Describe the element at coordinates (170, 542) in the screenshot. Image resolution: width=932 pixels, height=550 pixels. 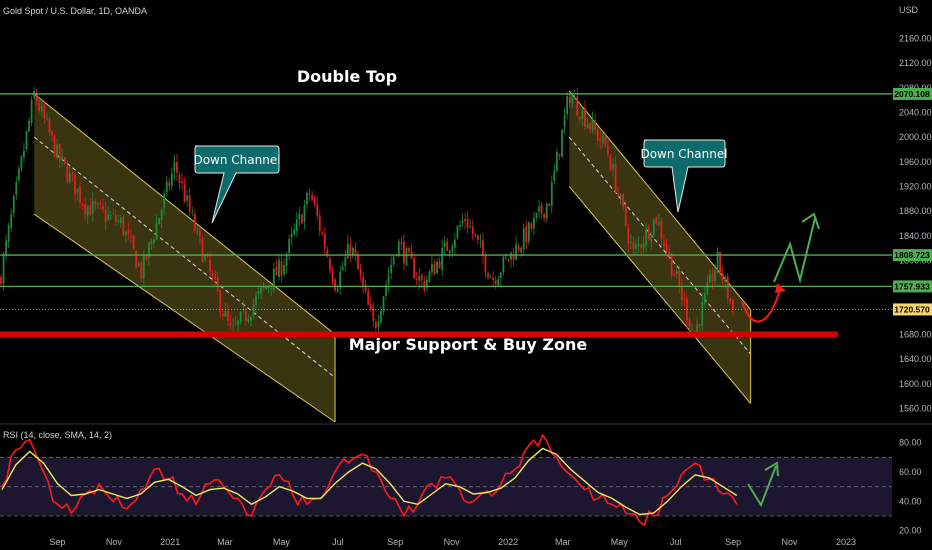
I see `time-tick-label: 2021` at that location.